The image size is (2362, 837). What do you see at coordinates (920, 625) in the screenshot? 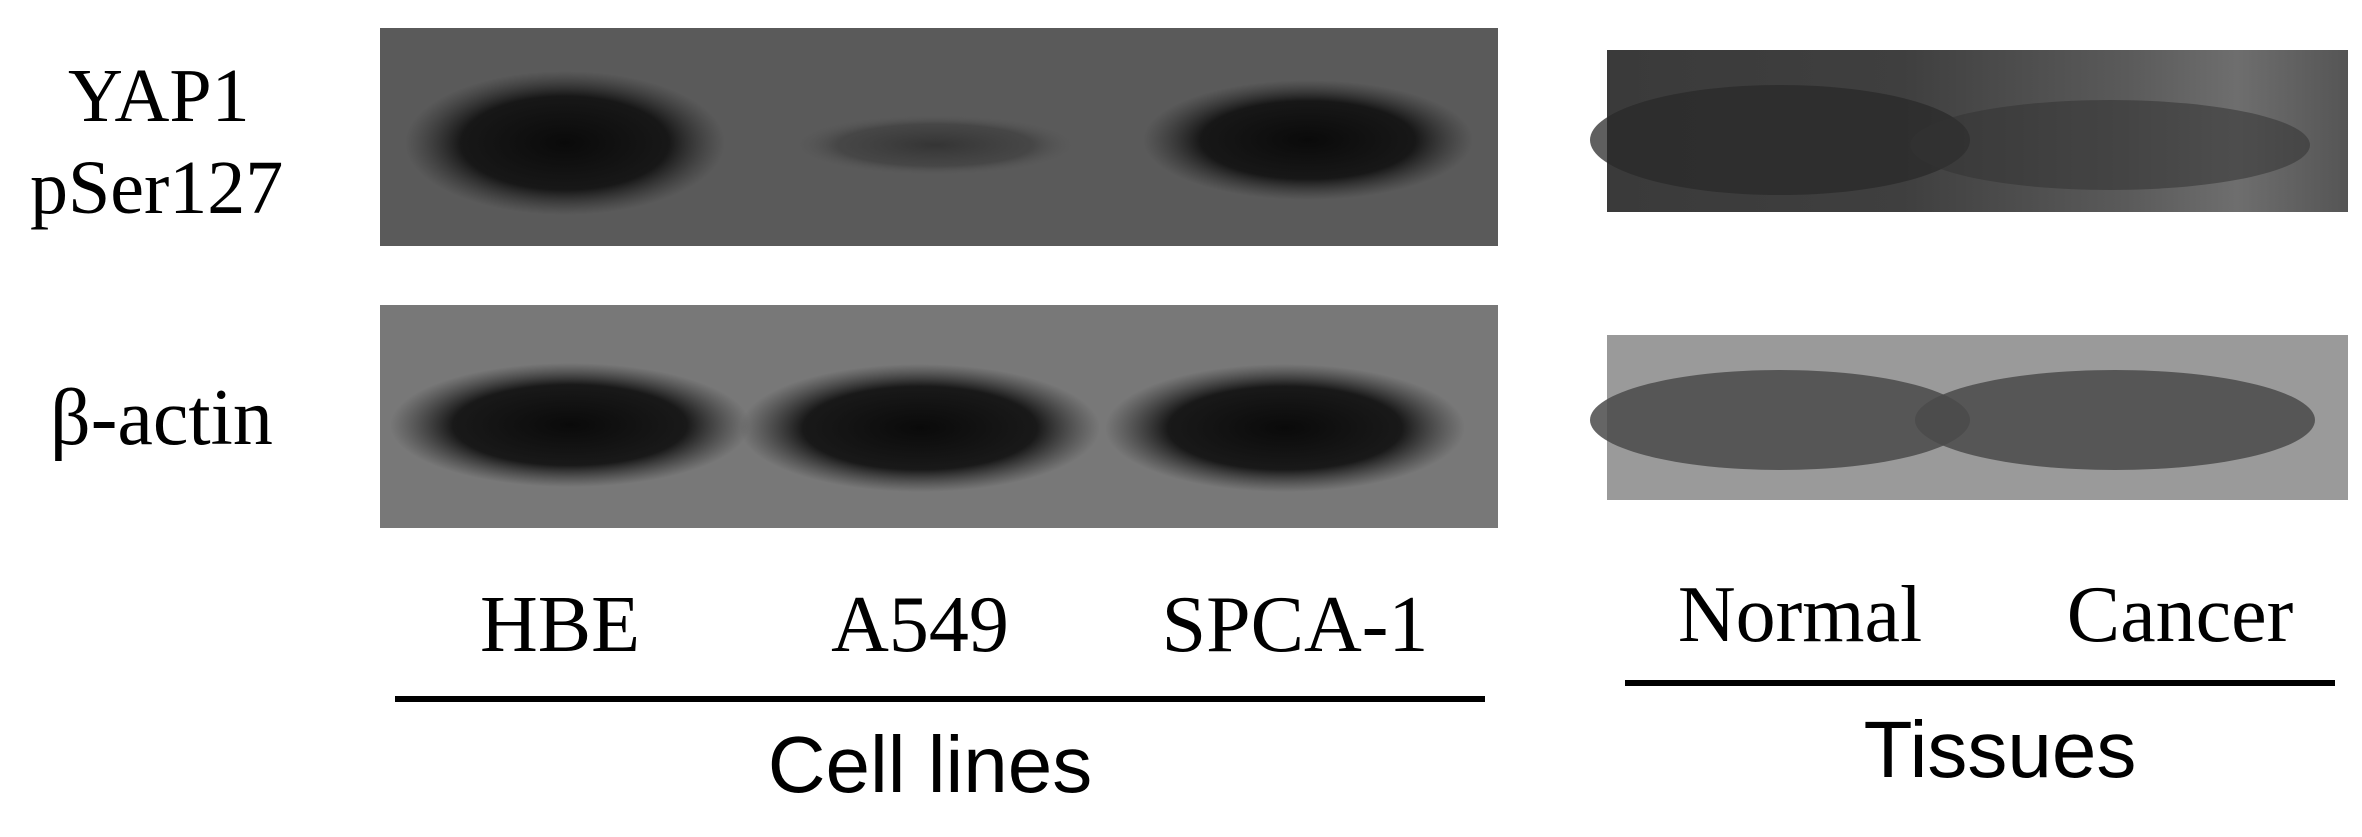
I see `lane-label-a549: A549` at bounding box center [920, 625].